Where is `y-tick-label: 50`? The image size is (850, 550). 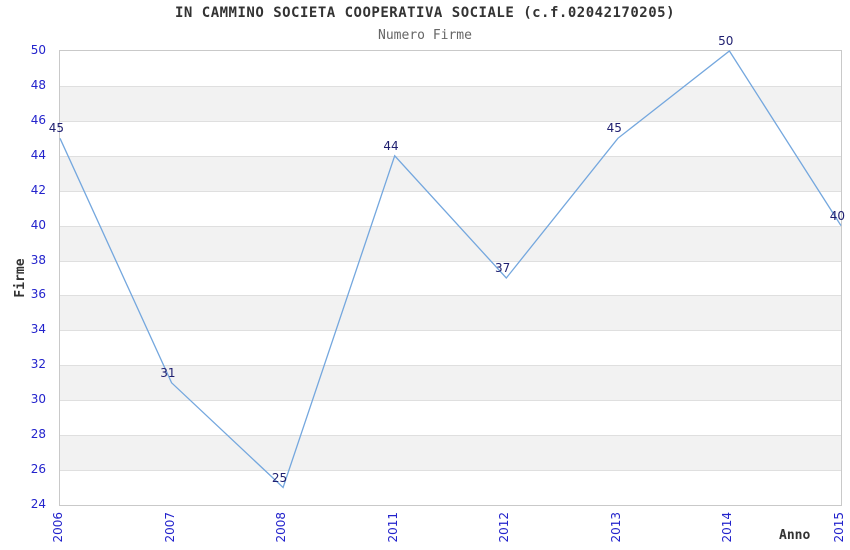 y-tick-label: 50 is located at coordinates (38, 50).